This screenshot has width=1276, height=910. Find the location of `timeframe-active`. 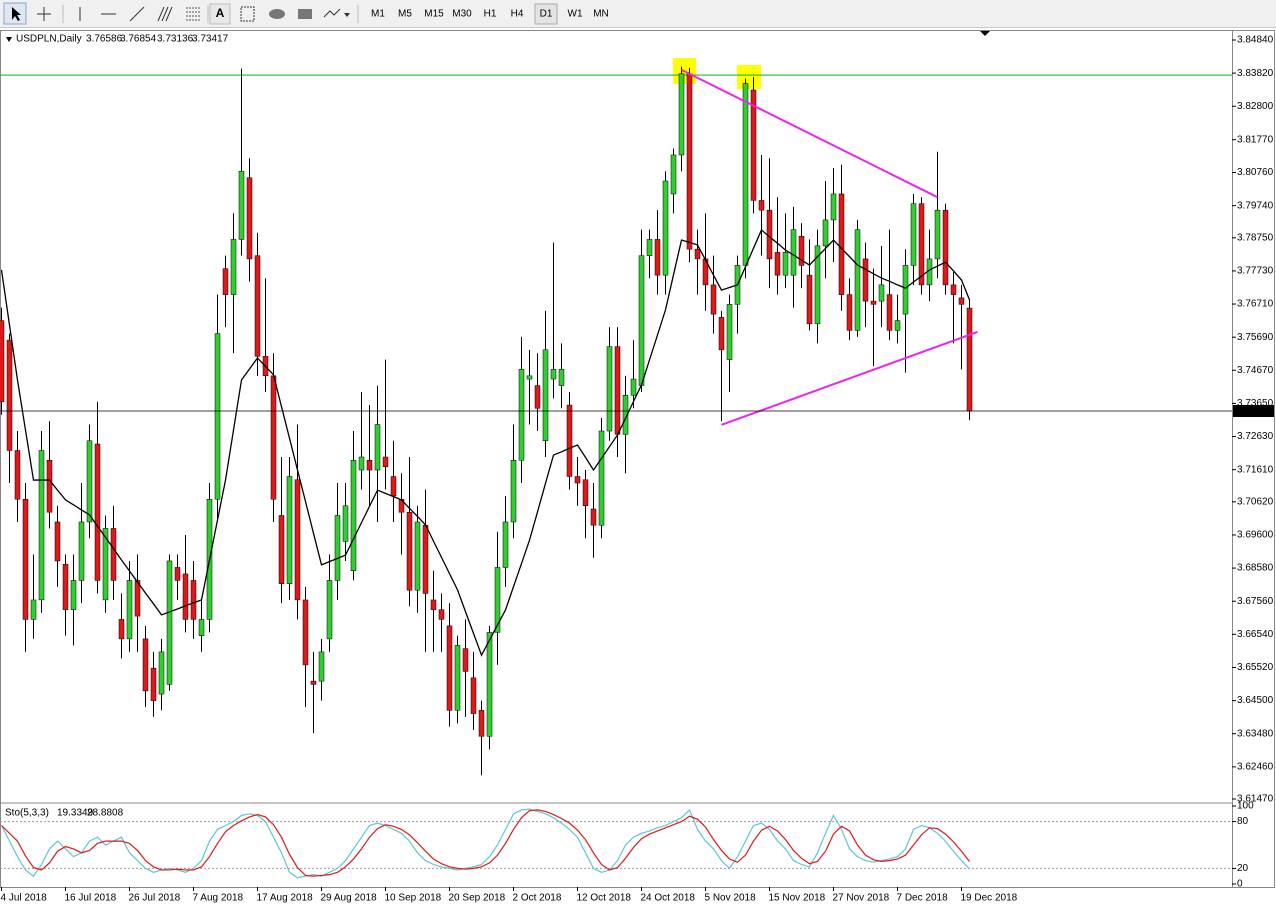

timeframe-active is located at coordinates (546, 14).